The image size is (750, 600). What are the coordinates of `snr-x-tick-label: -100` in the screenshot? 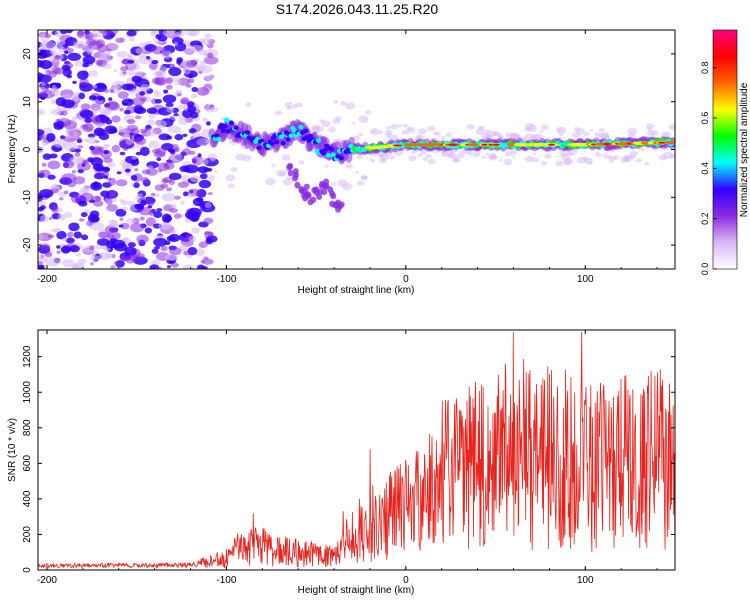 It's located at (226, 580).